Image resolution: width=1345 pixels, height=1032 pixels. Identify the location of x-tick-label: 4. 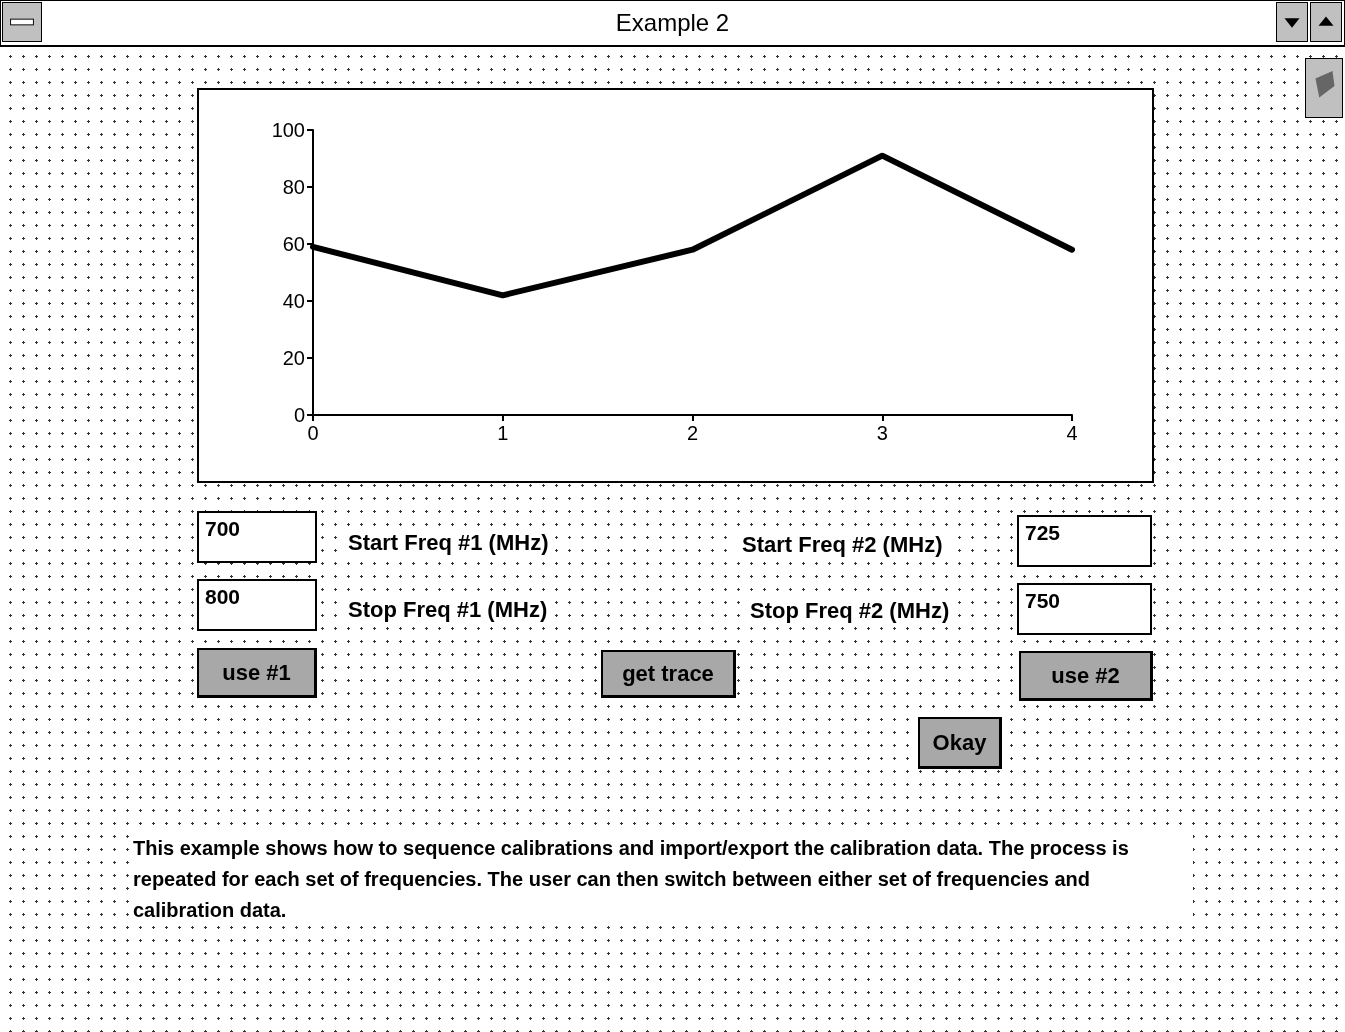
(1072, 433).